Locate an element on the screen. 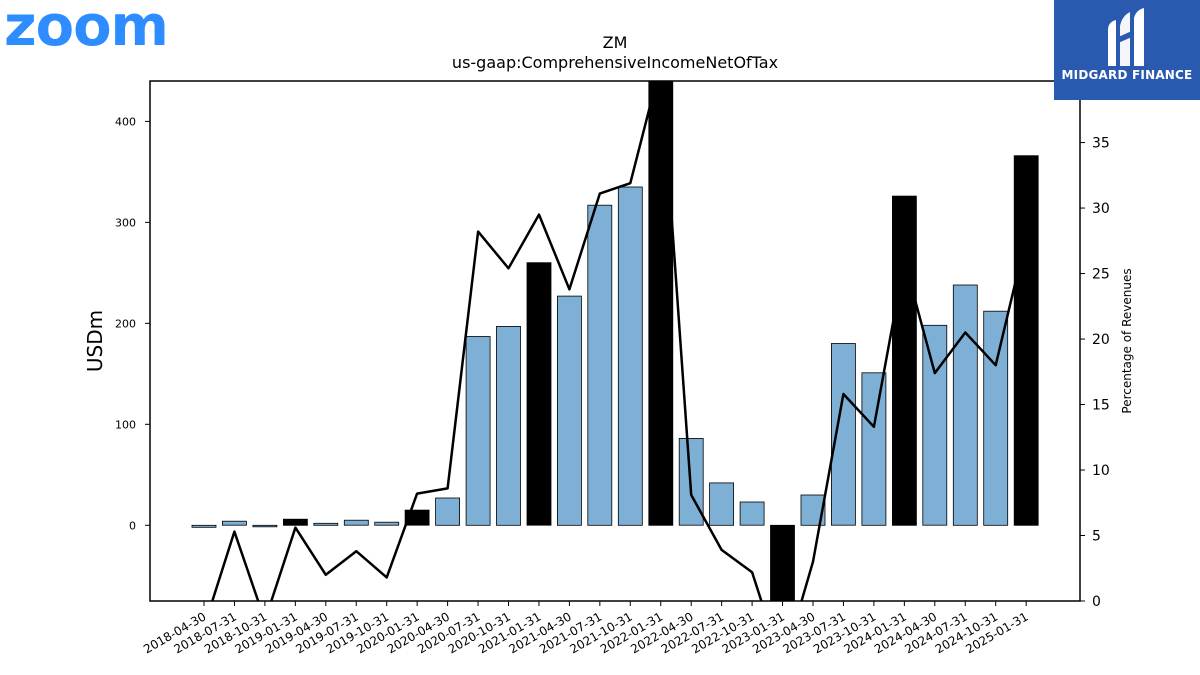  chart-title: ZM is located at coordinates (615, 42).